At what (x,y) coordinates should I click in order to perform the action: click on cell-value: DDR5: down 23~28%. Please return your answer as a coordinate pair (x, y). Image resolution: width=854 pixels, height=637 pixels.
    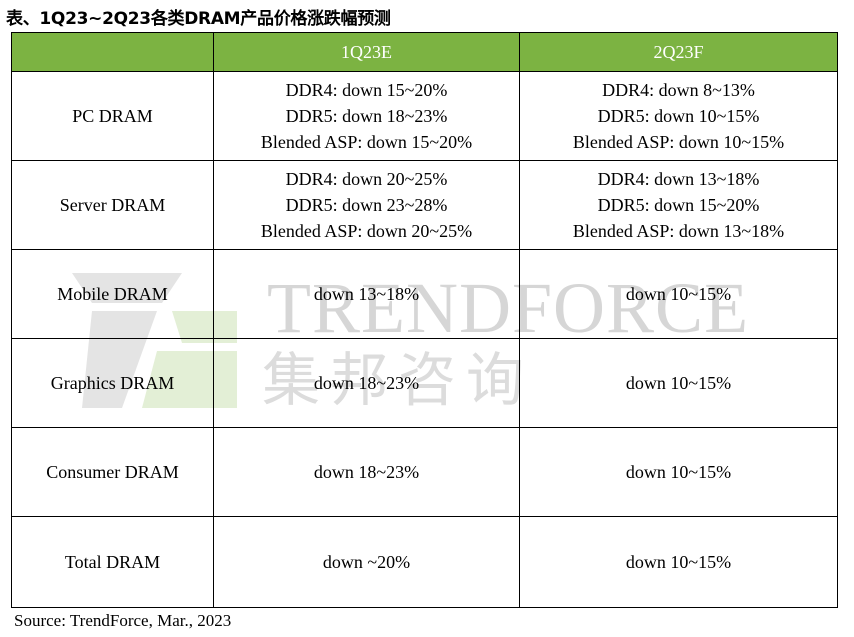
    Looking at the image, I should click on (366, 205).